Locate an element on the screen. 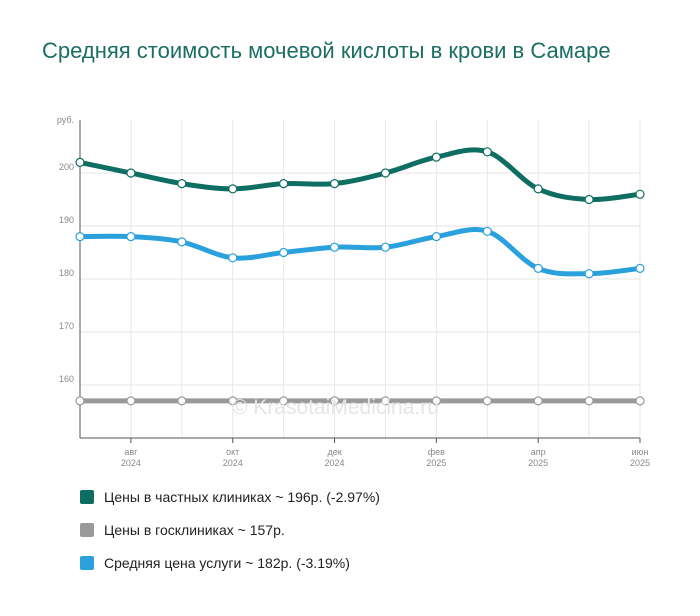 The image size is (700, 616). legend-swatch-public is located at coordinates (87, 530).